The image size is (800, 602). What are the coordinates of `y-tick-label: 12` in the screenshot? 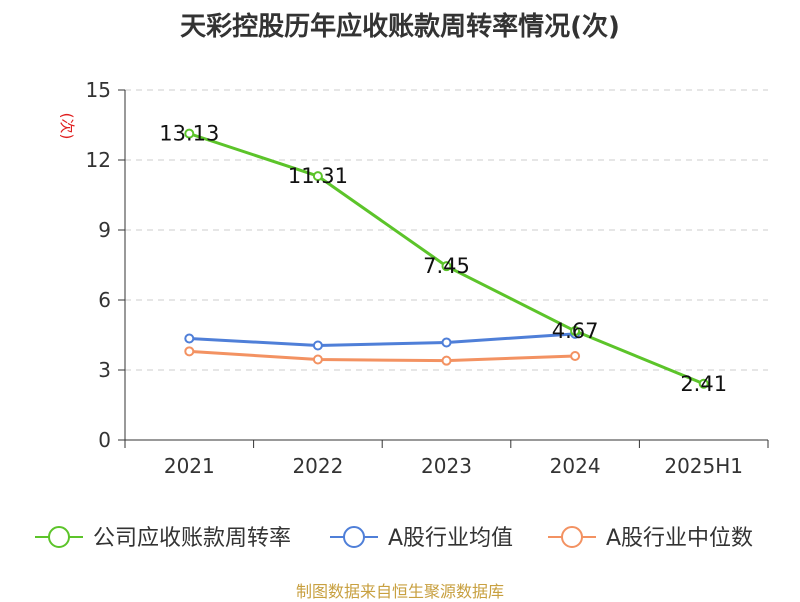 It's located at (98, 160).